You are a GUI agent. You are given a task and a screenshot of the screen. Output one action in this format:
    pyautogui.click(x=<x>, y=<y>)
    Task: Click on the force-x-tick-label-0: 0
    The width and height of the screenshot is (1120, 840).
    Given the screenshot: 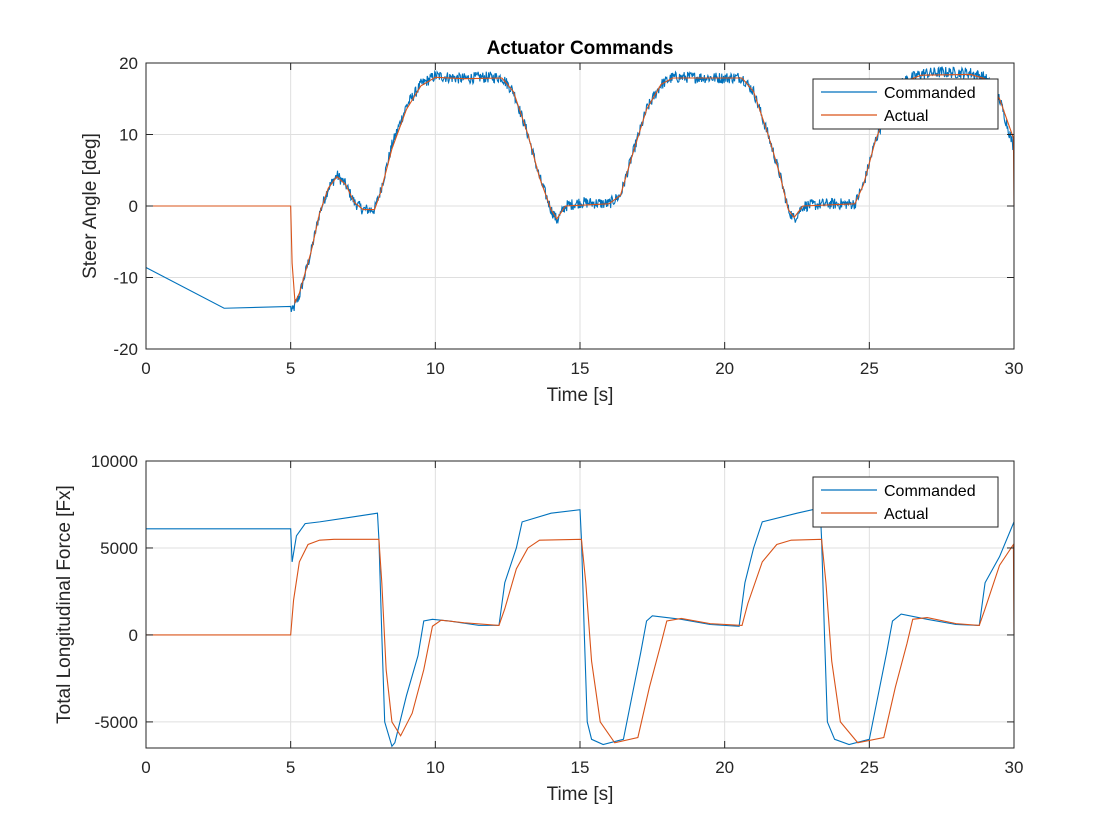 What is the action you would take?
    pyautogui.click(x=145, y=767)
    